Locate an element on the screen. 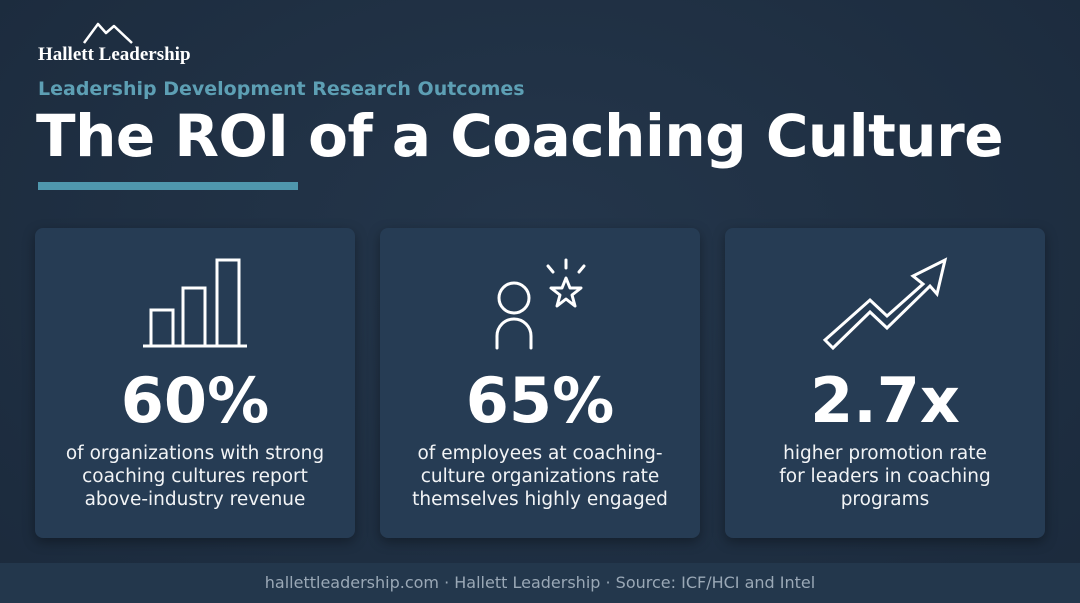 The image size is (1080, 603). description-line: for leaders in coaching is located at coordinates (885, 476).